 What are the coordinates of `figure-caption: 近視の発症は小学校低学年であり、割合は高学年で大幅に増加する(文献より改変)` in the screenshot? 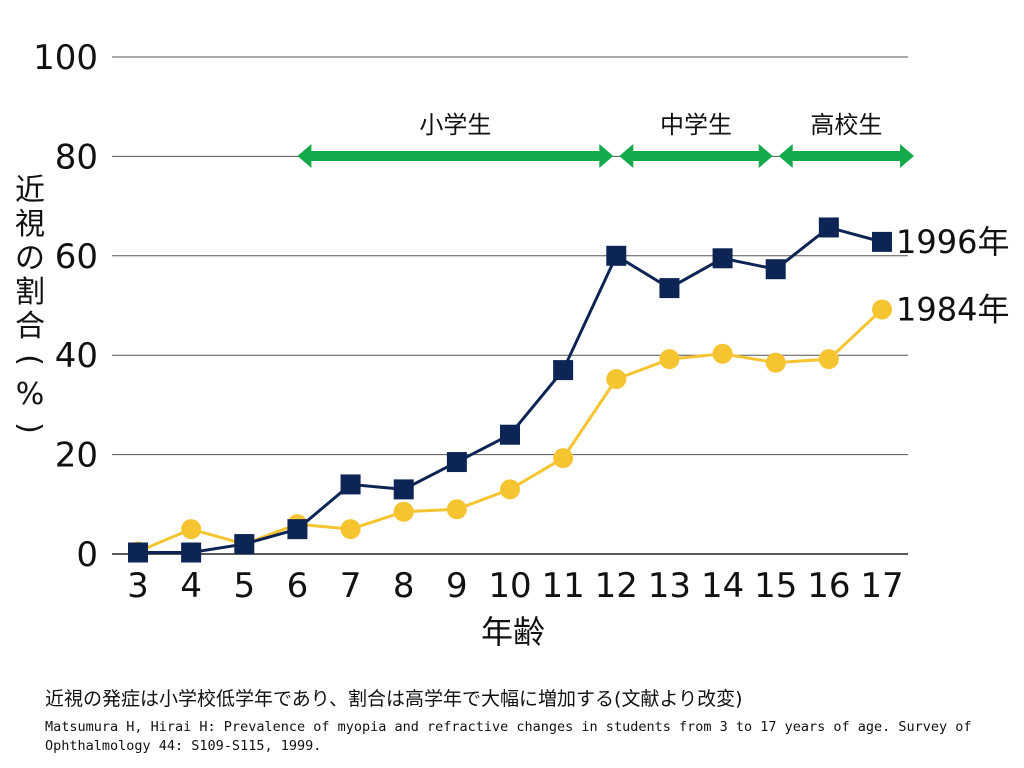 It's located at (394, 699).